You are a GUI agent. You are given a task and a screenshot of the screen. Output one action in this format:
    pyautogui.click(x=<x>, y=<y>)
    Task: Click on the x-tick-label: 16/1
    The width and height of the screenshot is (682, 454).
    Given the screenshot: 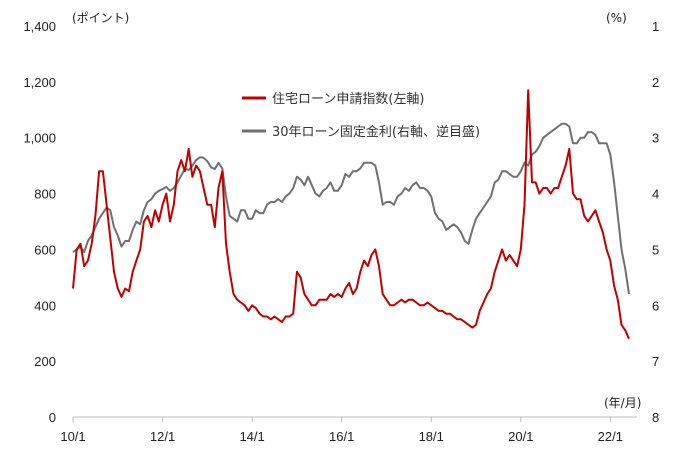 What is the action you would take?
    pyautogui.click(x=341, y=436)
    